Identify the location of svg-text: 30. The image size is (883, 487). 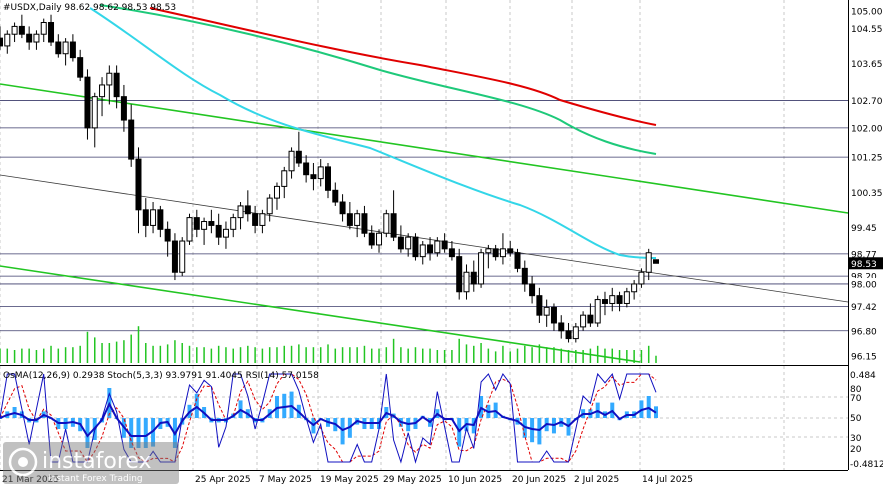
(856, 439).